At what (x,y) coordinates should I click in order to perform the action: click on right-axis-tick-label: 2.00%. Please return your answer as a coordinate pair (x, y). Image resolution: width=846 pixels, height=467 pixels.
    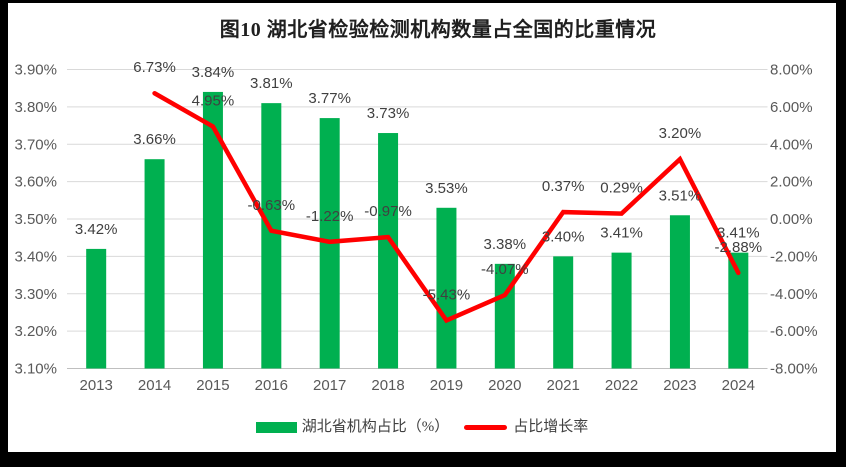
    Looking at the image, I should click on (791, 182).